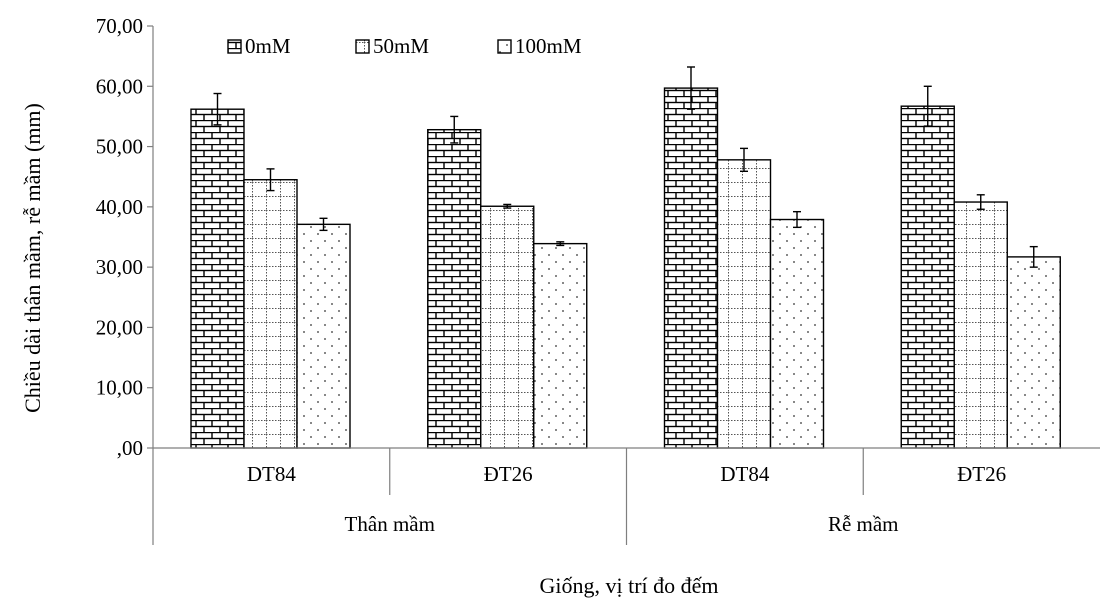 The image size is (1100, 603). What do you see at coordinates (863, 524) in the screenshot?
I see `group-label: Rễ mầm` at bounding box center [863, 524].